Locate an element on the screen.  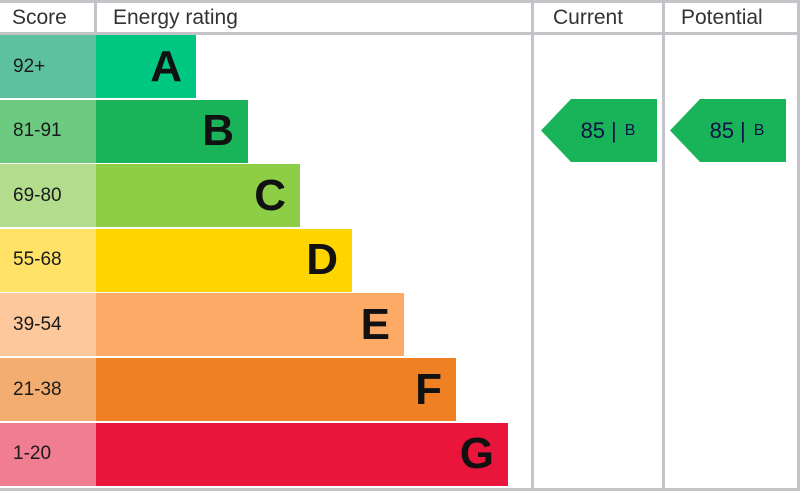
score-range-d: 55-68 is located at coordinates (48, 260).